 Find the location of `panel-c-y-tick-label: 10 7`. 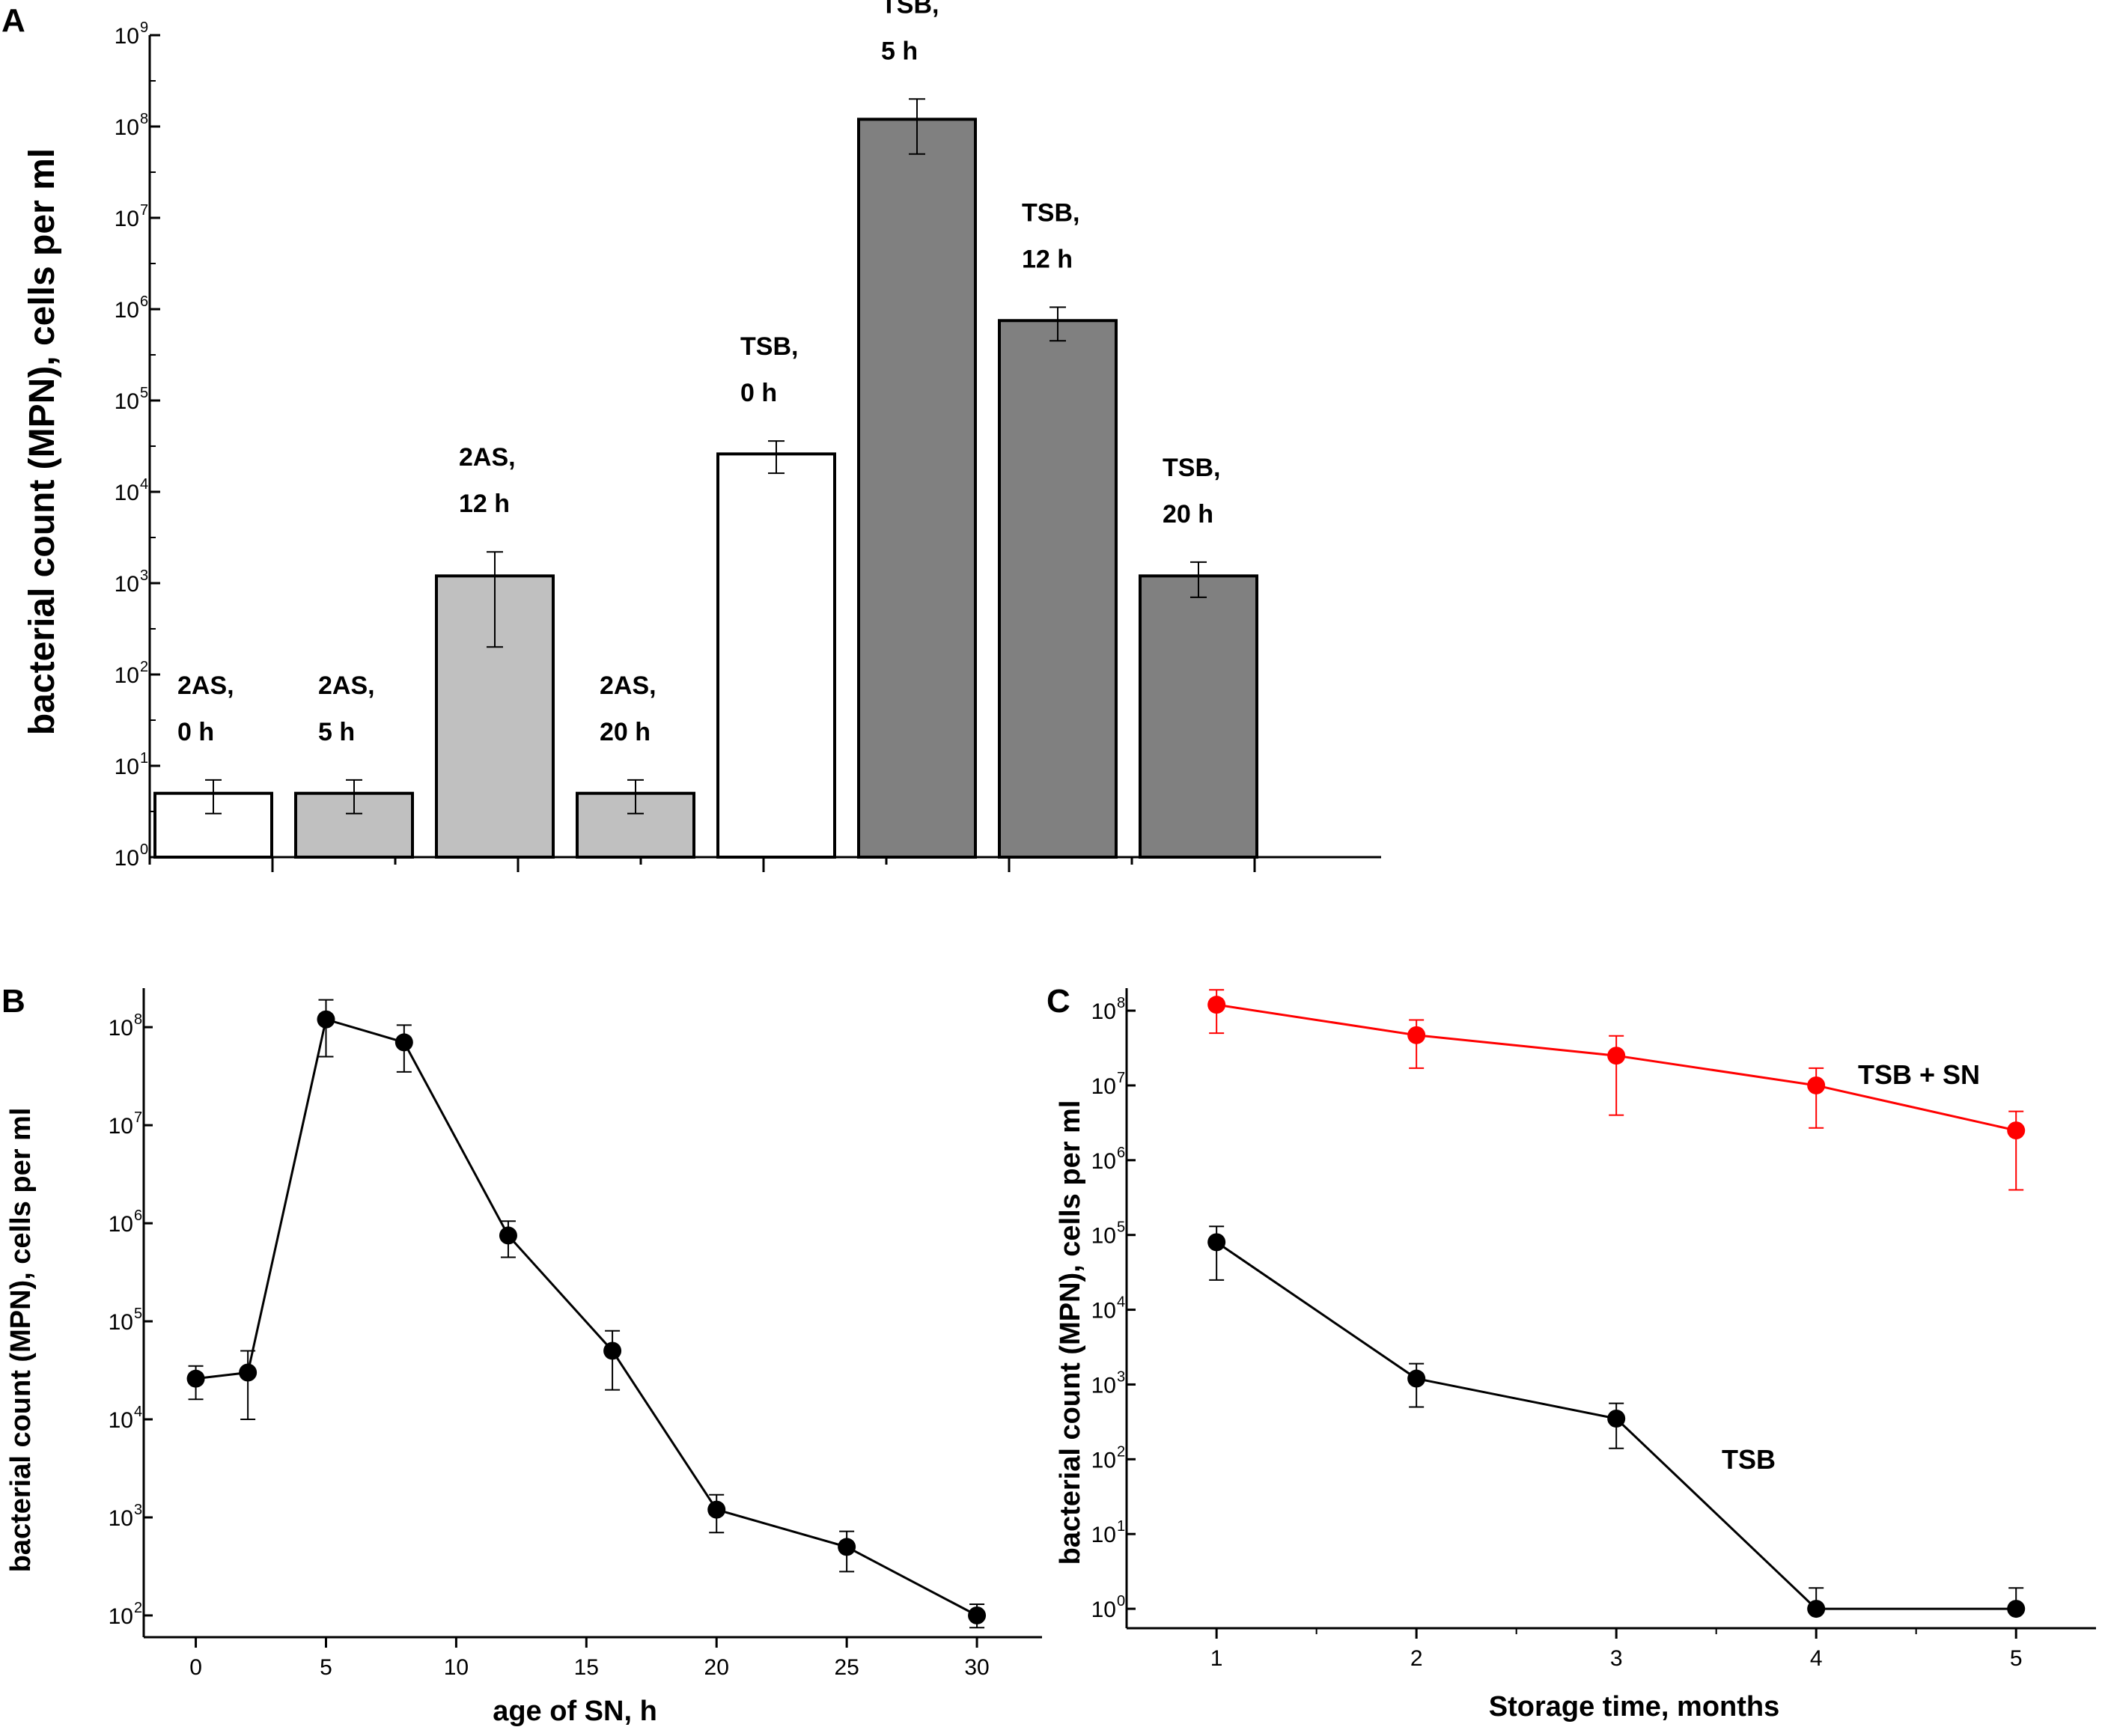

panel-c-y-tick-label: 10 7 is located at coordinates (1108, 1084).